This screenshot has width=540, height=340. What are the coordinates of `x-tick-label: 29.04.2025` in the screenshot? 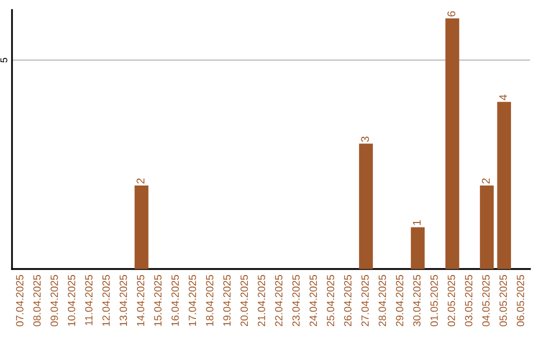 It's located at (400, 300).